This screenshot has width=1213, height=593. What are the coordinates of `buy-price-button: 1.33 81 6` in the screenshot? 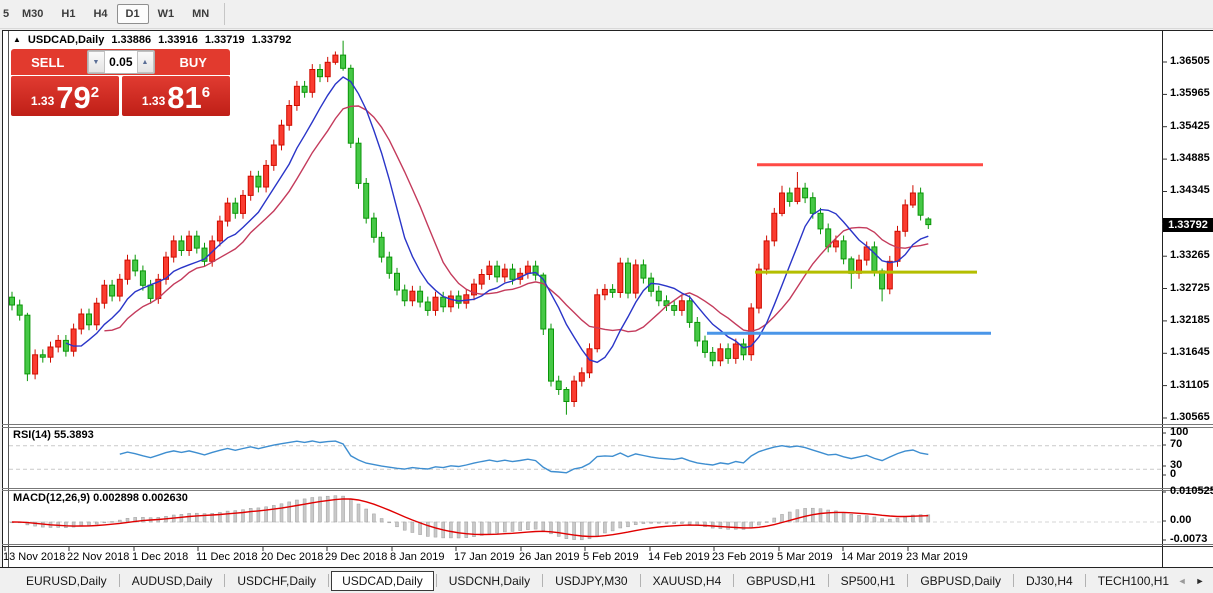 It's located at (176, 96).